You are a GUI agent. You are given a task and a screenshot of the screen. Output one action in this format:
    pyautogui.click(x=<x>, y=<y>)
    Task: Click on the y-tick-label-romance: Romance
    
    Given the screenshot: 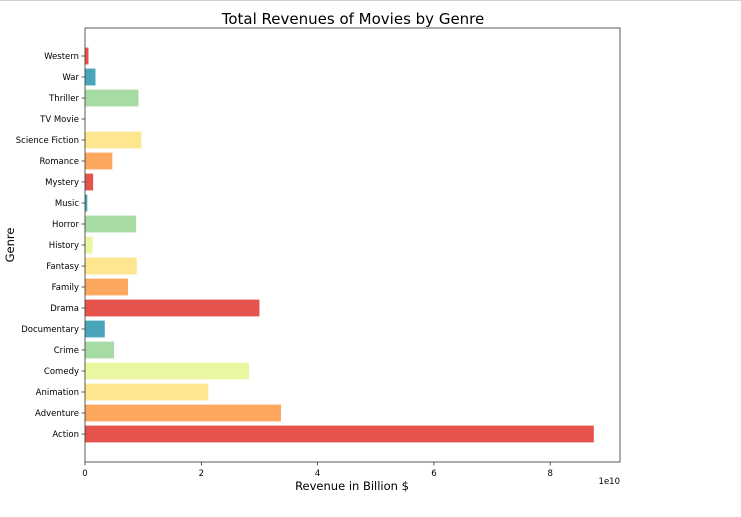 What is the action you would take?
    pyautogui.click(x=59, y=162)
    